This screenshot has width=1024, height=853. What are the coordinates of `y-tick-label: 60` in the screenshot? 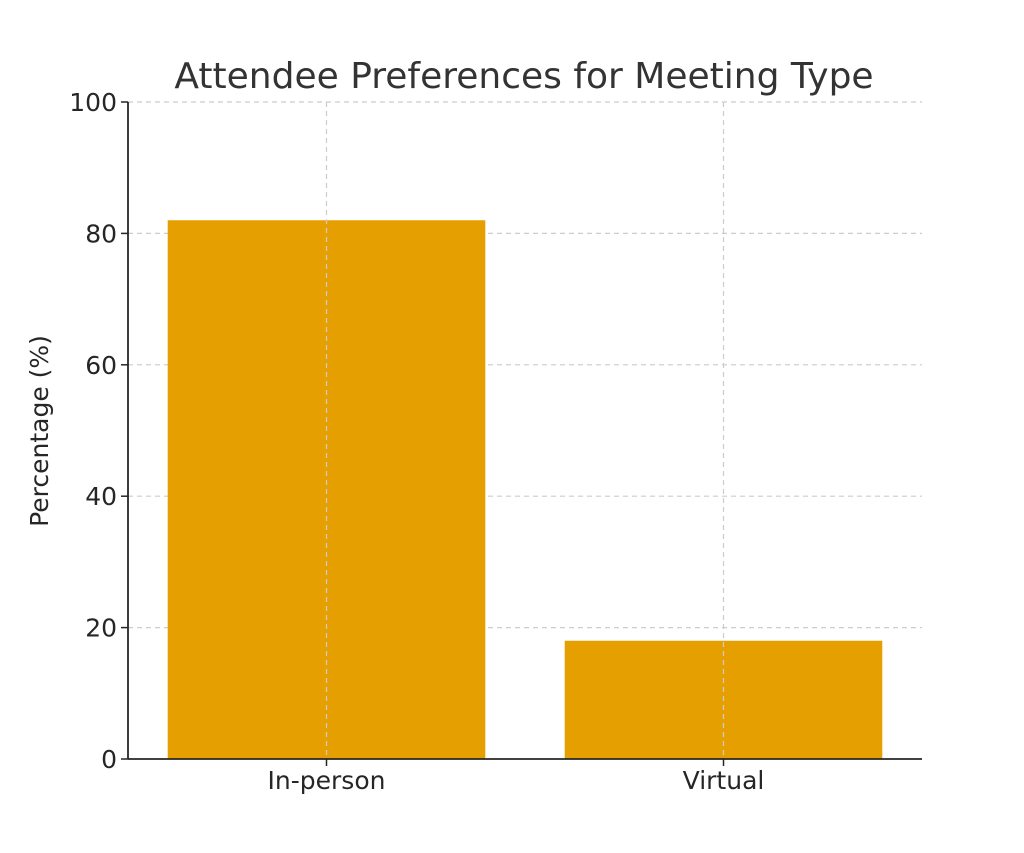 It's located at (101, 365).